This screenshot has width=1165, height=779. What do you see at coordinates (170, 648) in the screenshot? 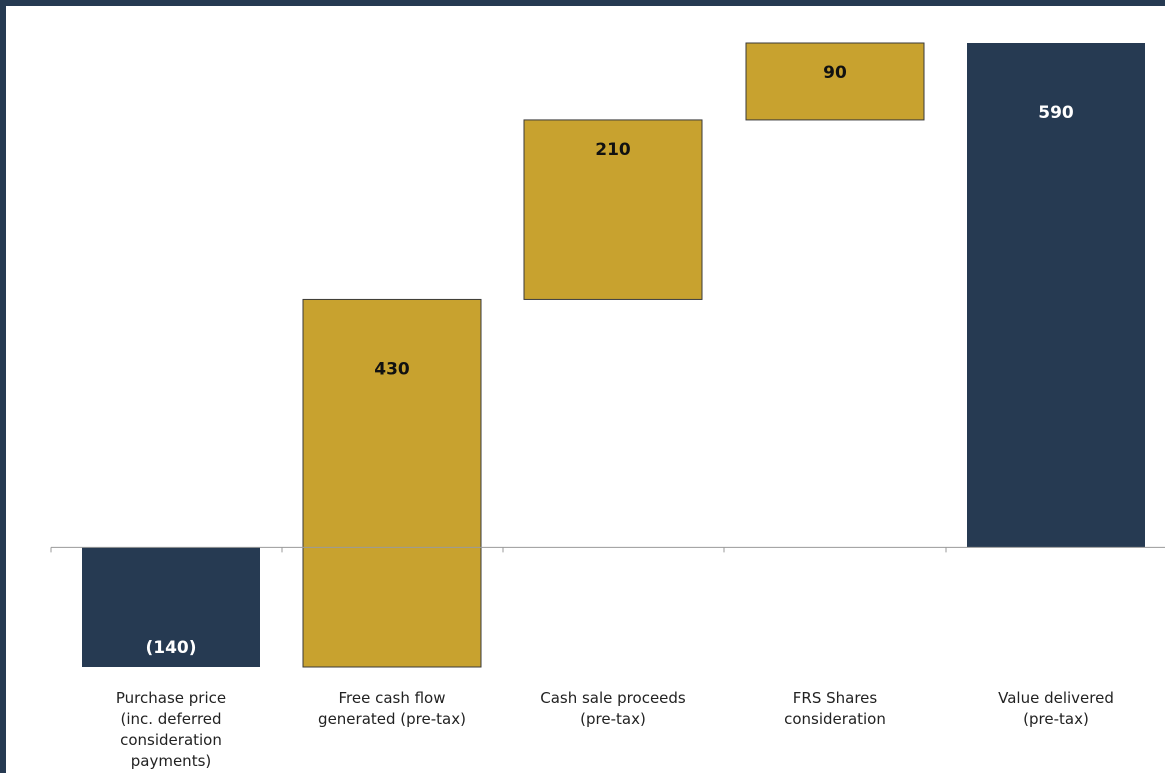
I see `data-label-1: (140)` at bounding box center [170, 648].